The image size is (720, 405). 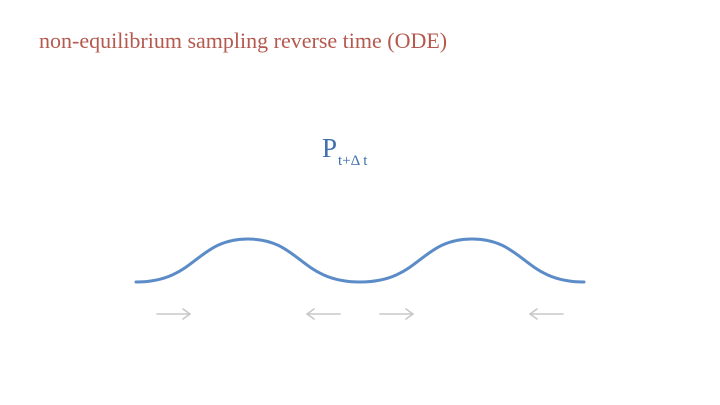 I want to click on density-label: Pt+Δ t, so click(x=344, y=151).